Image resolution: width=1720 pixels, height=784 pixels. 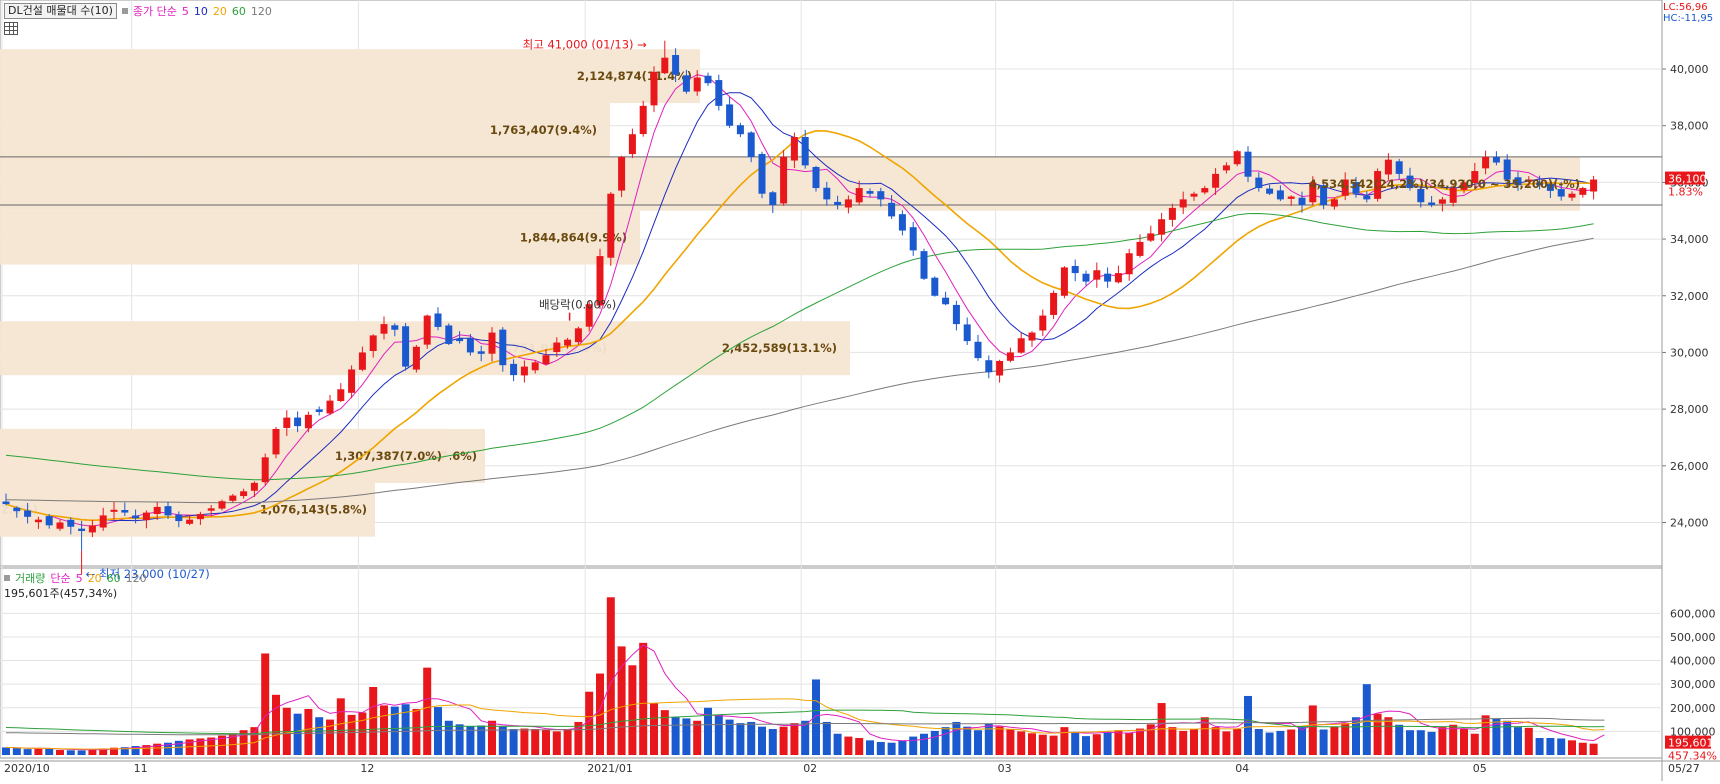 I want to click on volume-tick-label: 300,000, so click(x=1693, y=684).